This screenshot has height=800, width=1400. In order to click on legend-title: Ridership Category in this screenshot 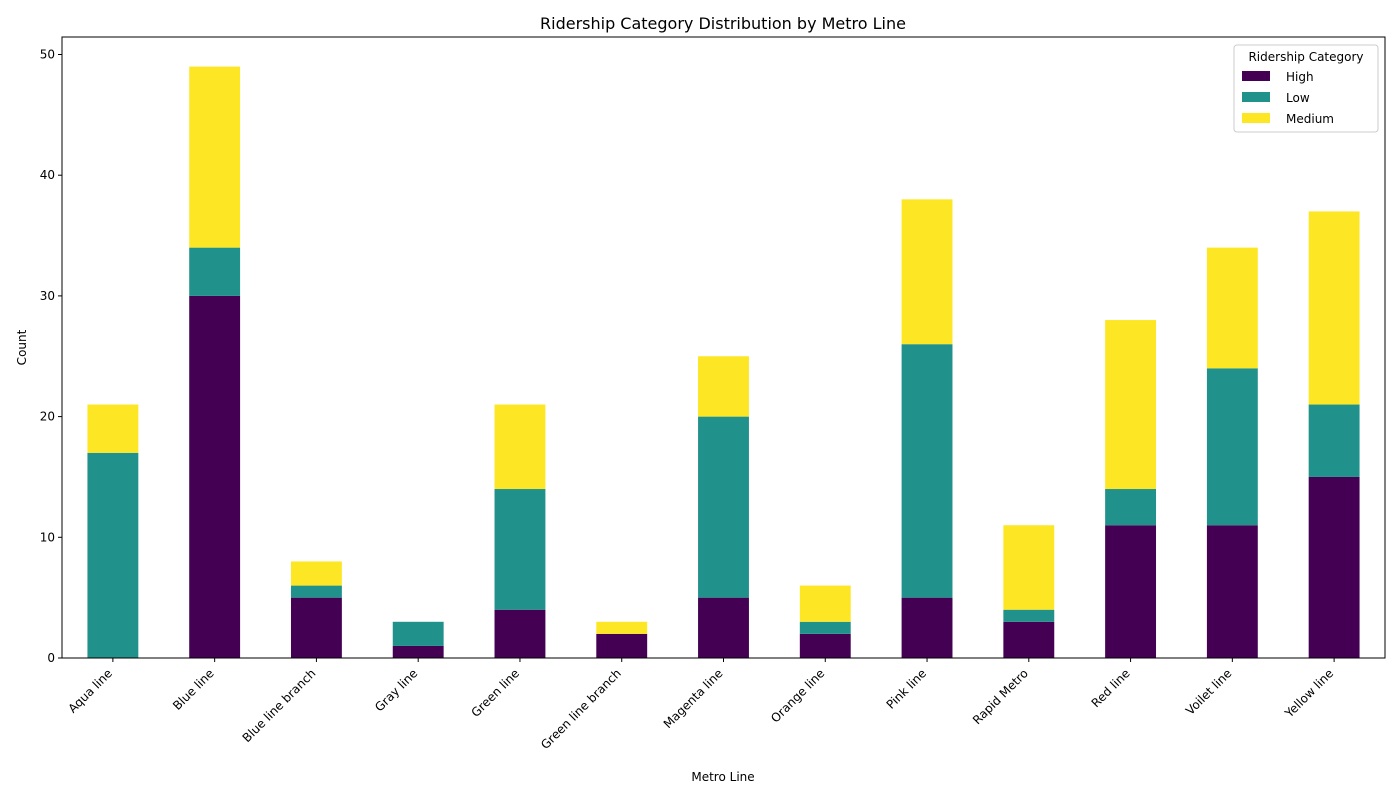, I will do `click(1305, 57)`.